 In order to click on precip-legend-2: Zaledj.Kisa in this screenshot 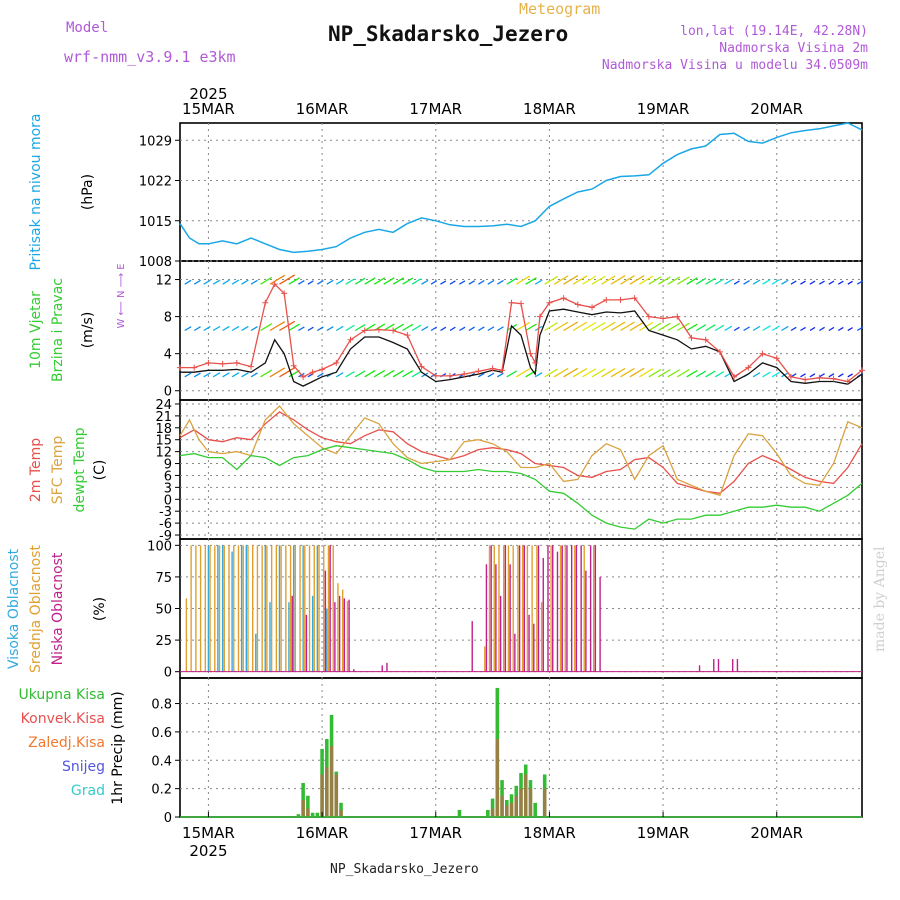, I will do `click(66, 743)`.